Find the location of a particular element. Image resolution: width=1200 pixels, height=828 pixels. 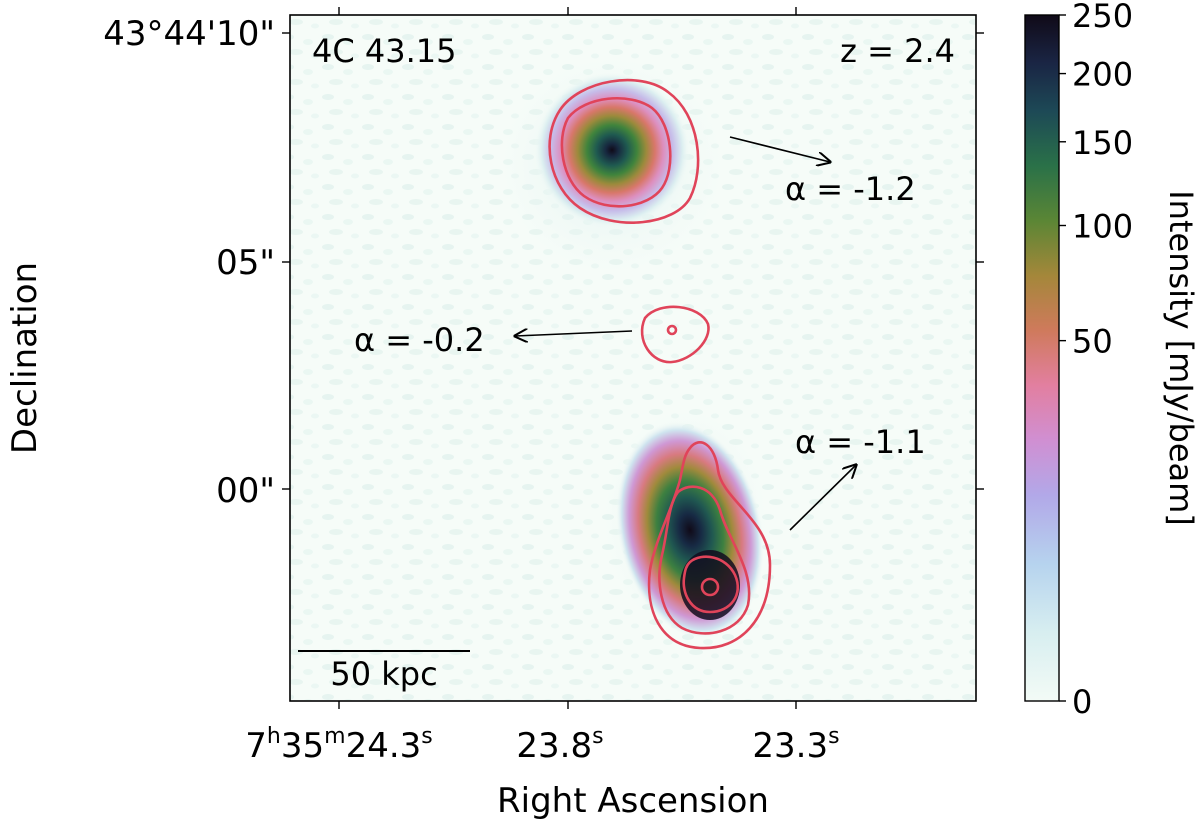

dec-tick-label-0: 43°44'10" is located at coordinates (189, 34).